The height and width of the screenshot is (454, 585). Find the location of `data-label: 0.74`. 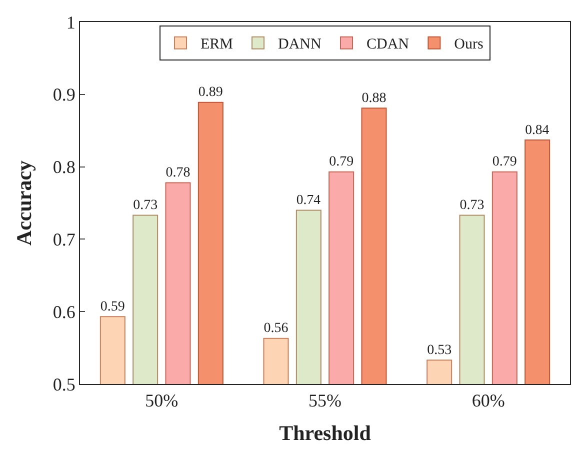

data-label: 0.74 is located at coordinates (308, 199).